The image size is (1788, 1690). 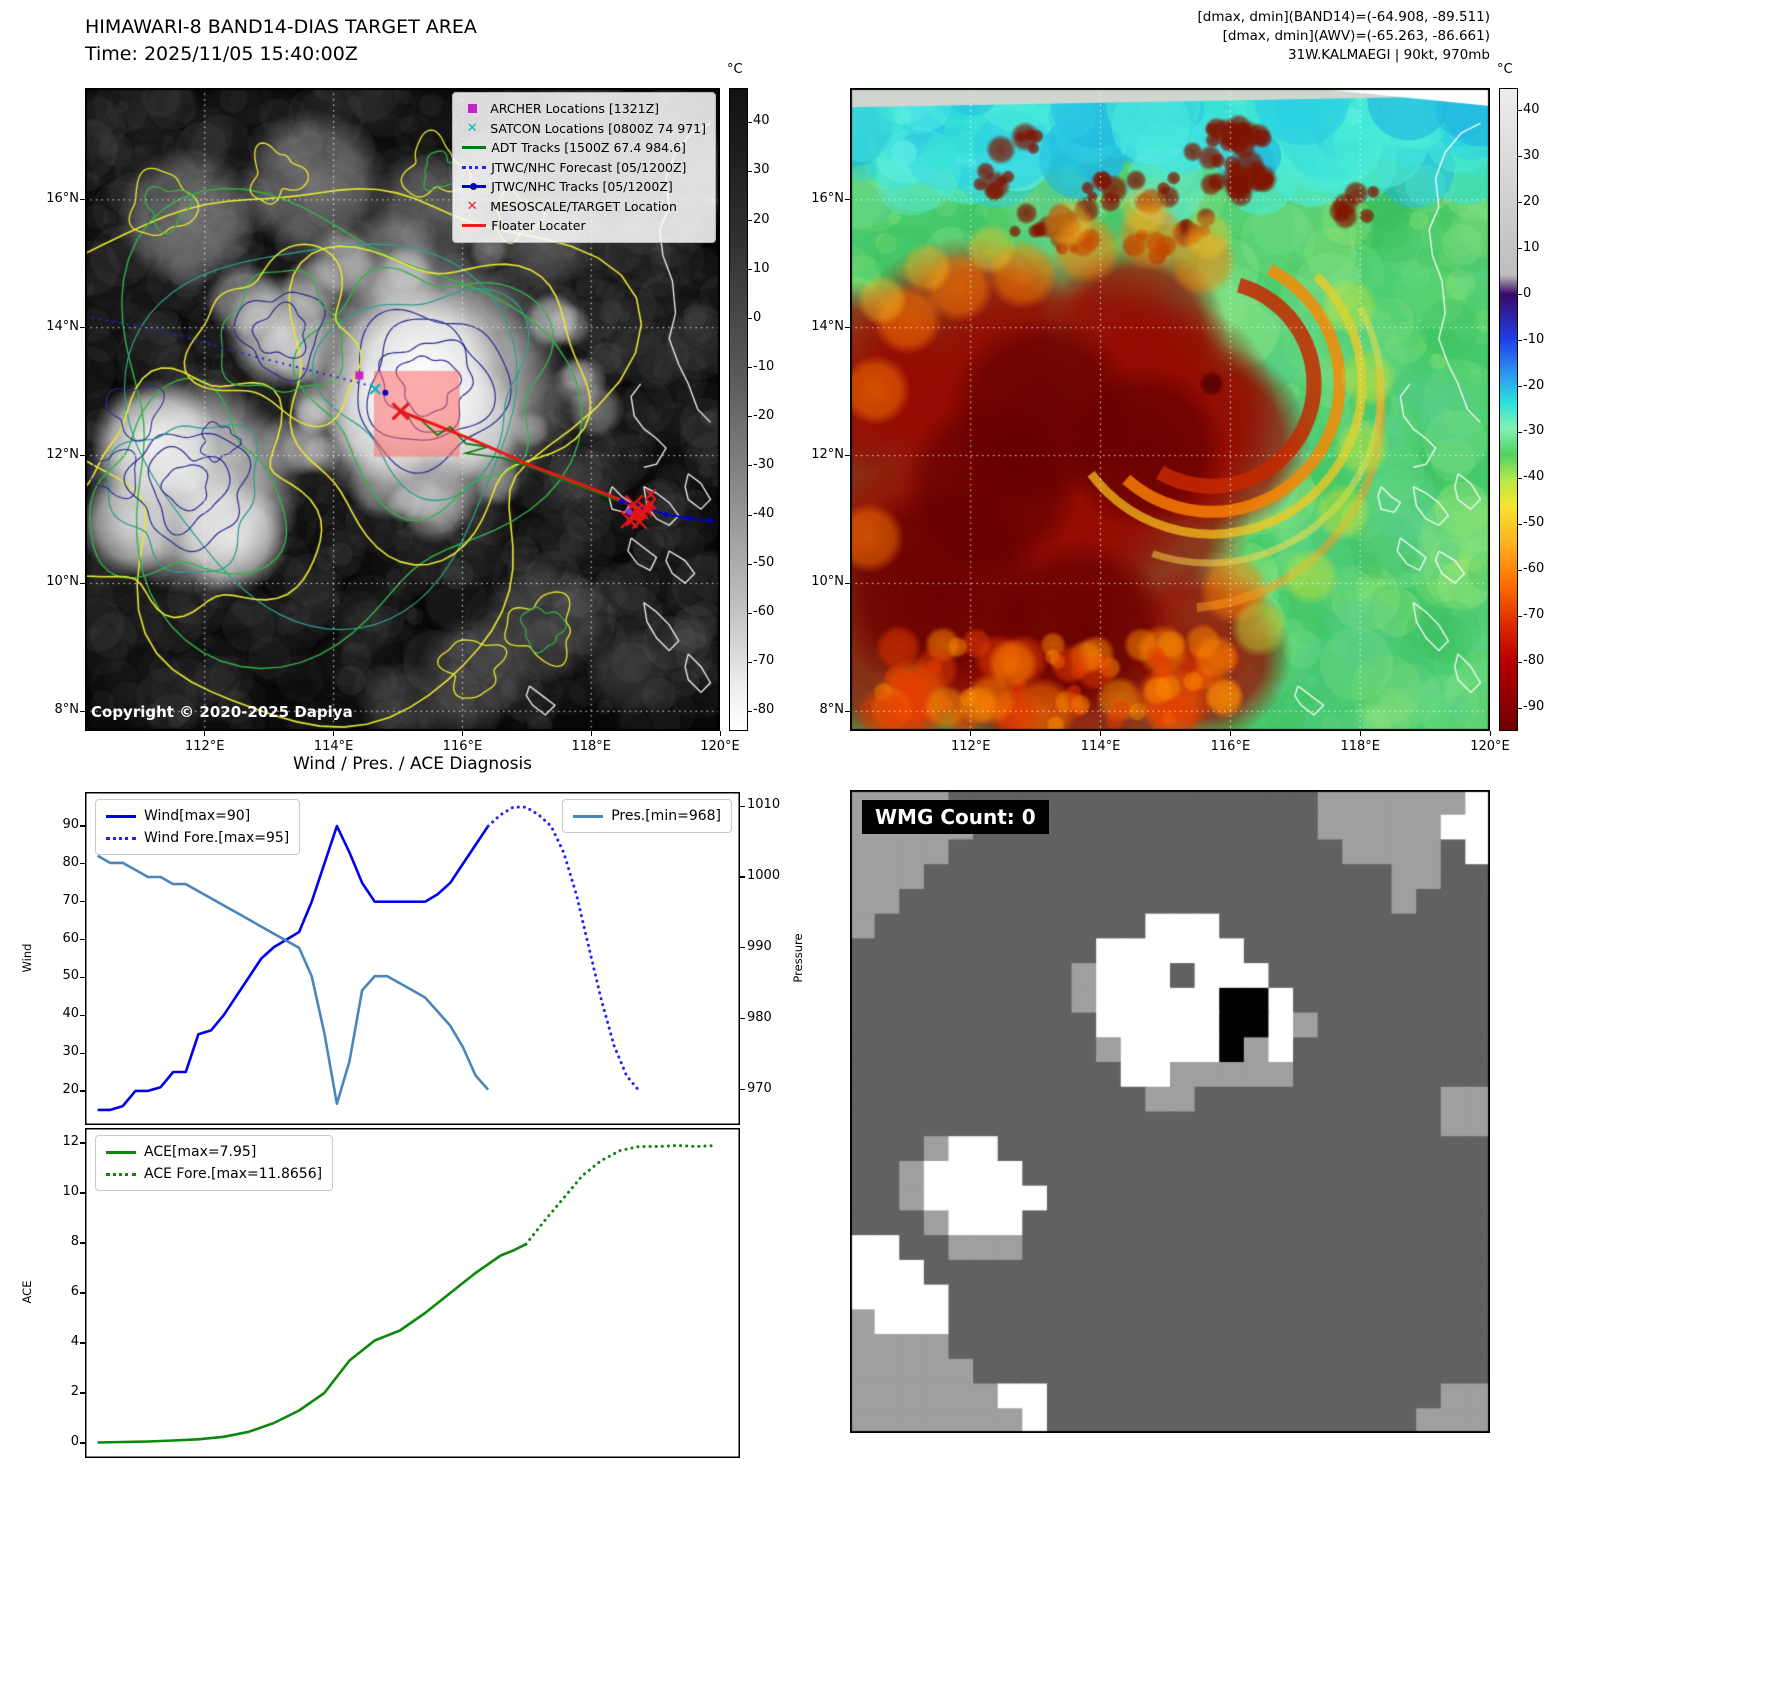 I want to click on chart-legend: Pres.[min=968], so click(x=647, y=816).